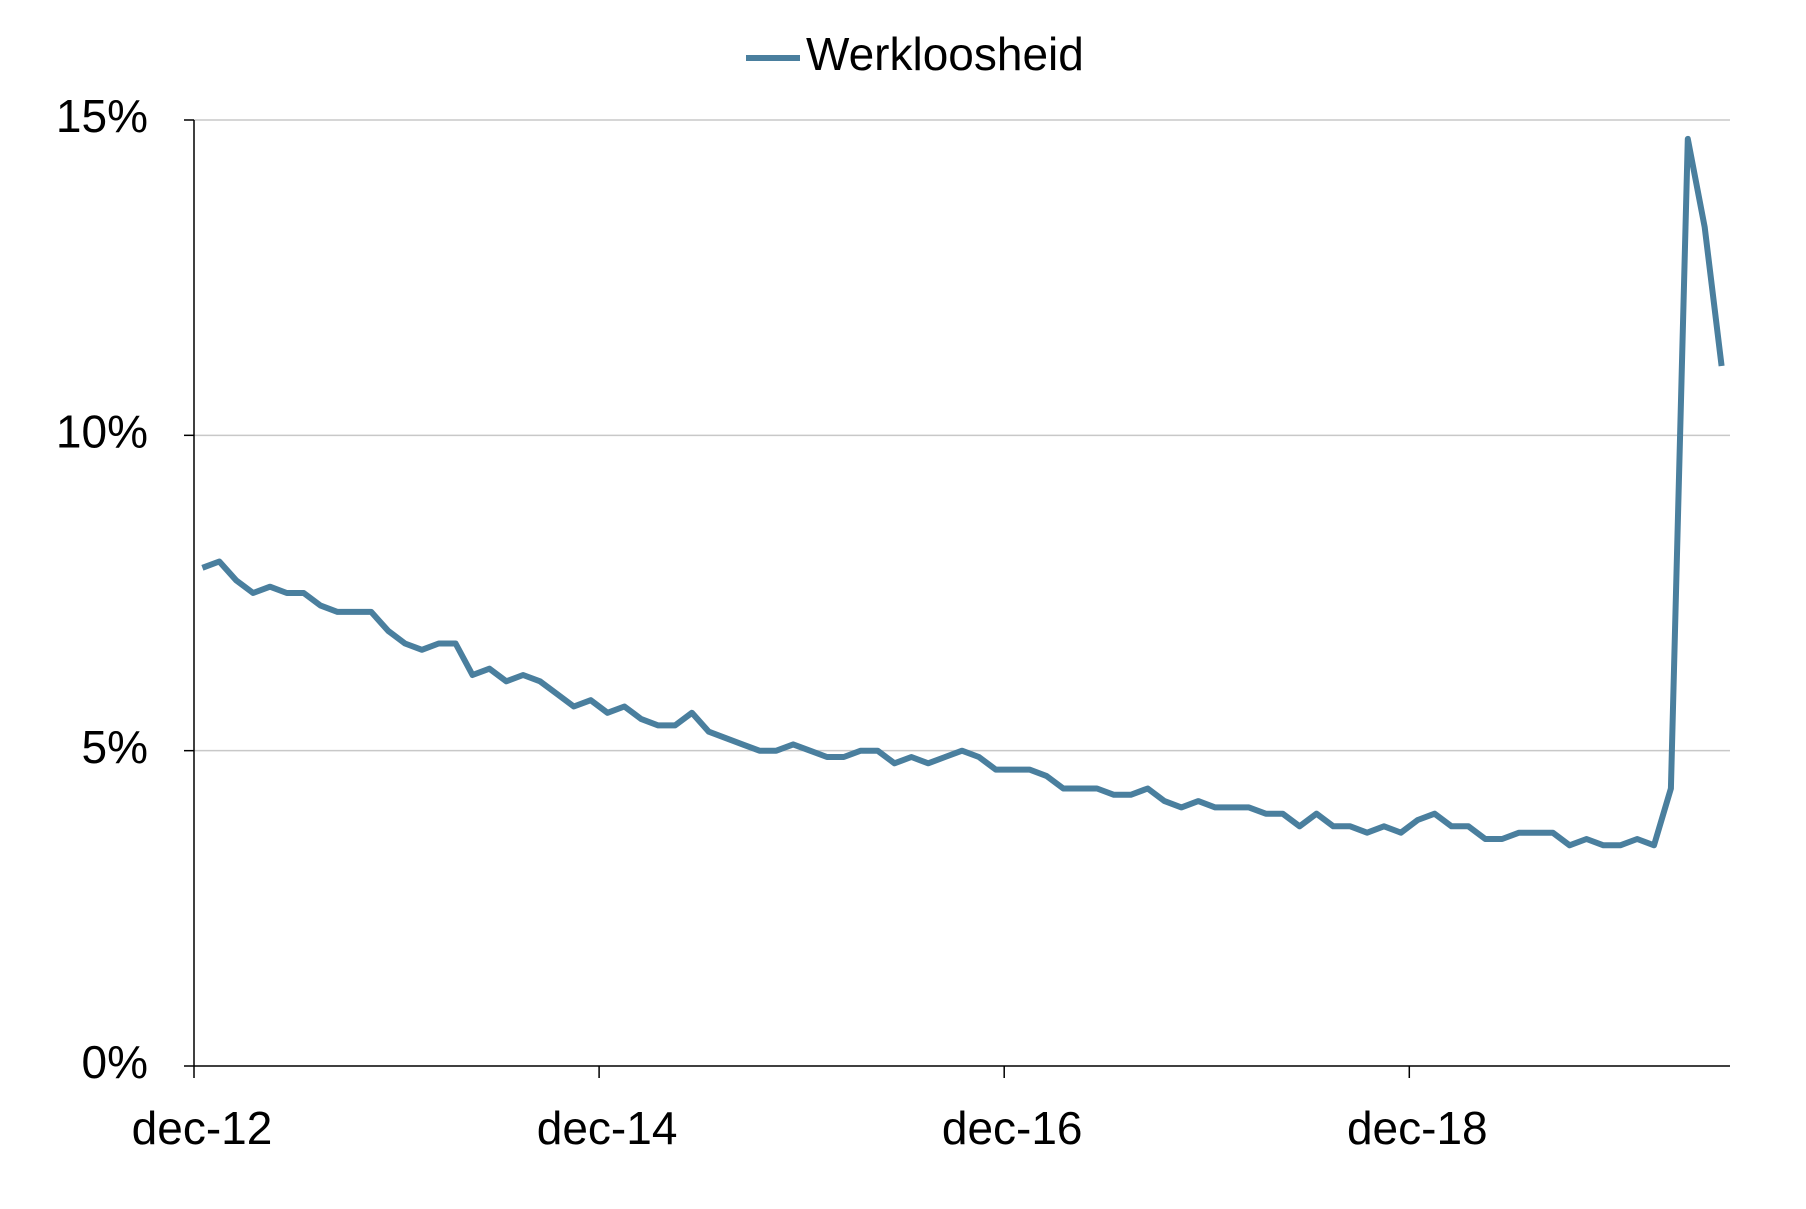 The image size is (1806, 1209). What do you see at coordinates (1417, 1128) in the screenshot?
I see `x-tick-label: dec-18` at bounding box center [1417, 1128].